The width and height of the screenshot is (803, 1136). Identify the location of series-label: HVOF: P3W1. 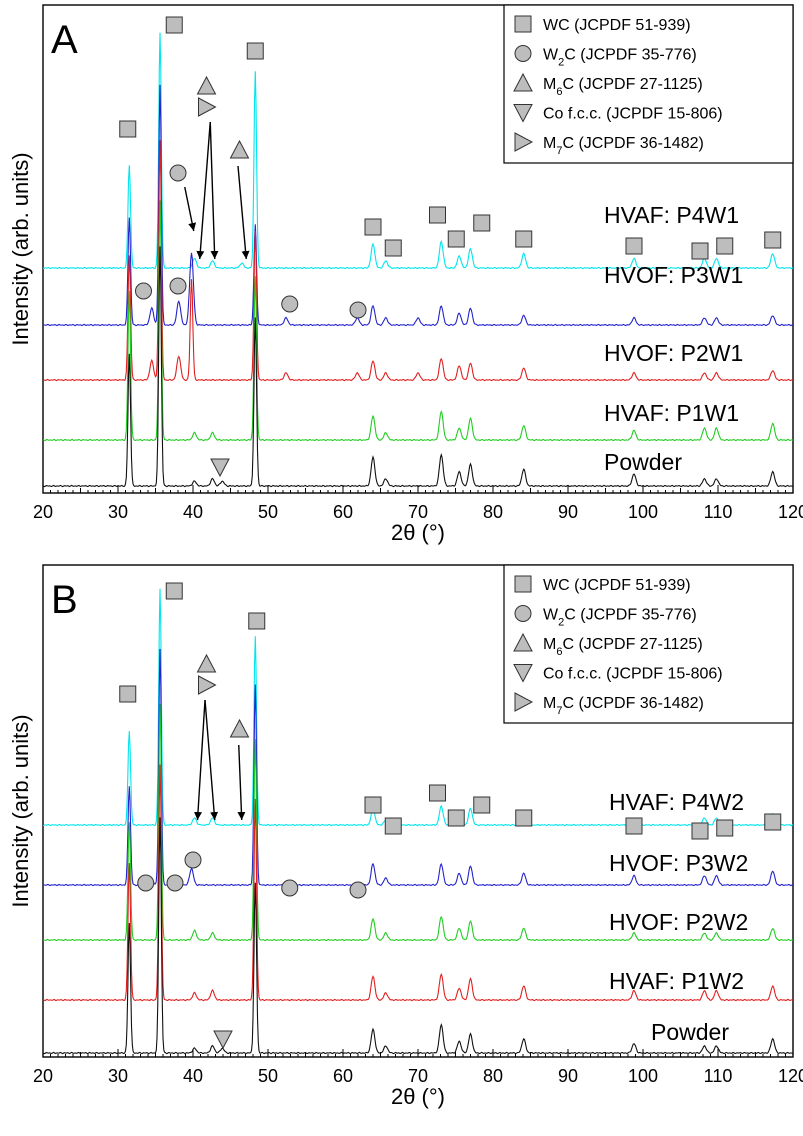
(673, 275).